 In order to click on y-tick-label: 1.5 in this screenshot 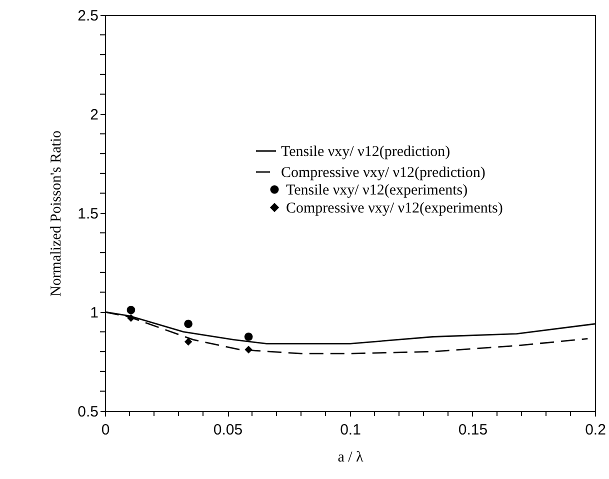, I will do `click(88, 214)`.